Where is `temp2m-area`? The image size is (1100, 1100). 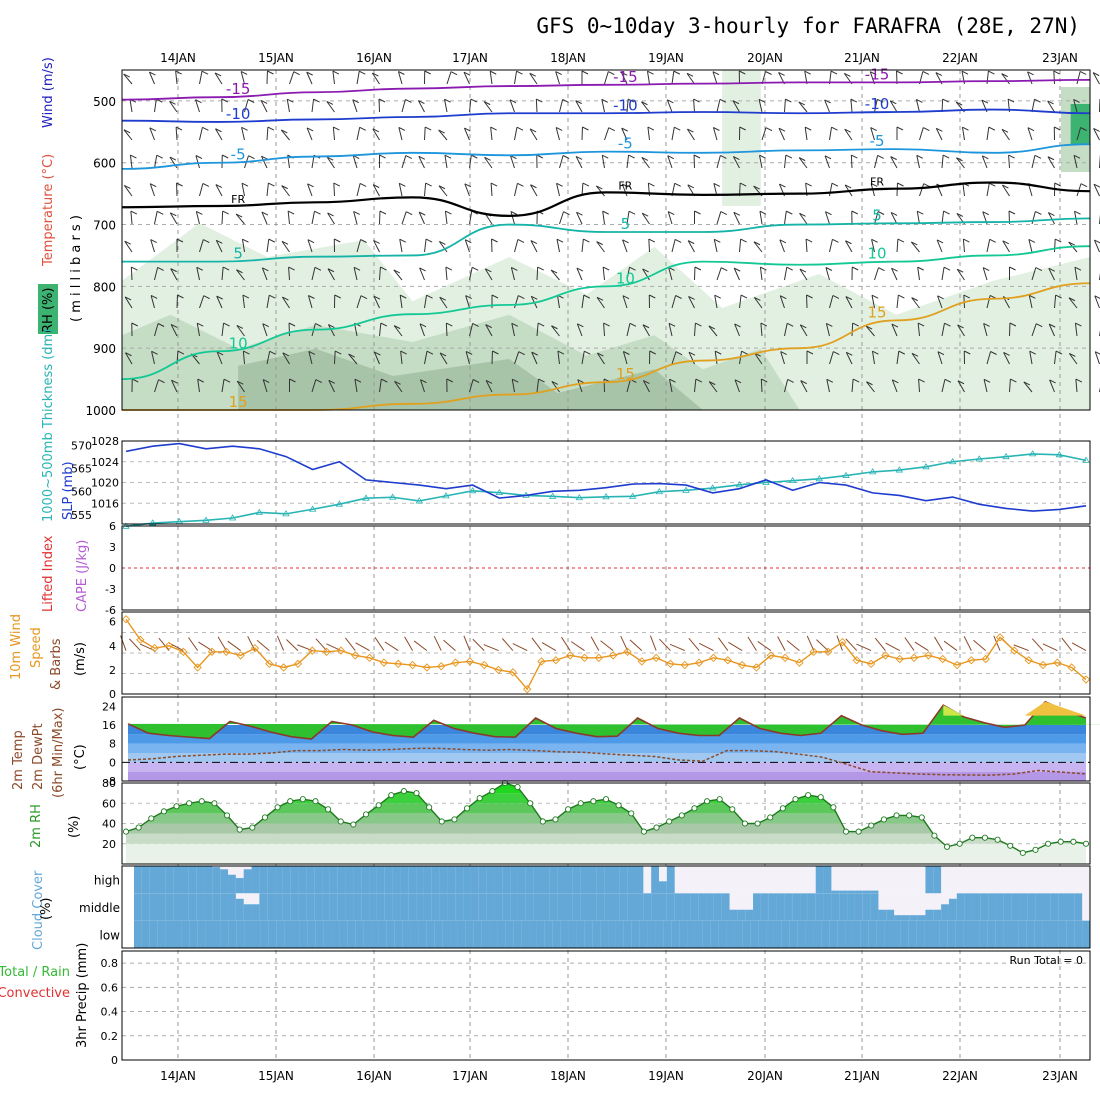
temp2m-area is located at coordinates (614, 720).